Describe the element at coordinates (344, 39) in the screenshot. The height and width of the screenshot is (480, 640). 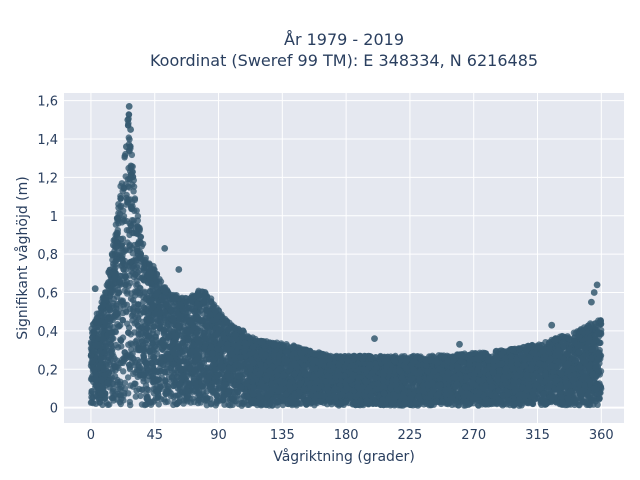
I see `chart-title-line1: År 1979 - 2019` at that location.